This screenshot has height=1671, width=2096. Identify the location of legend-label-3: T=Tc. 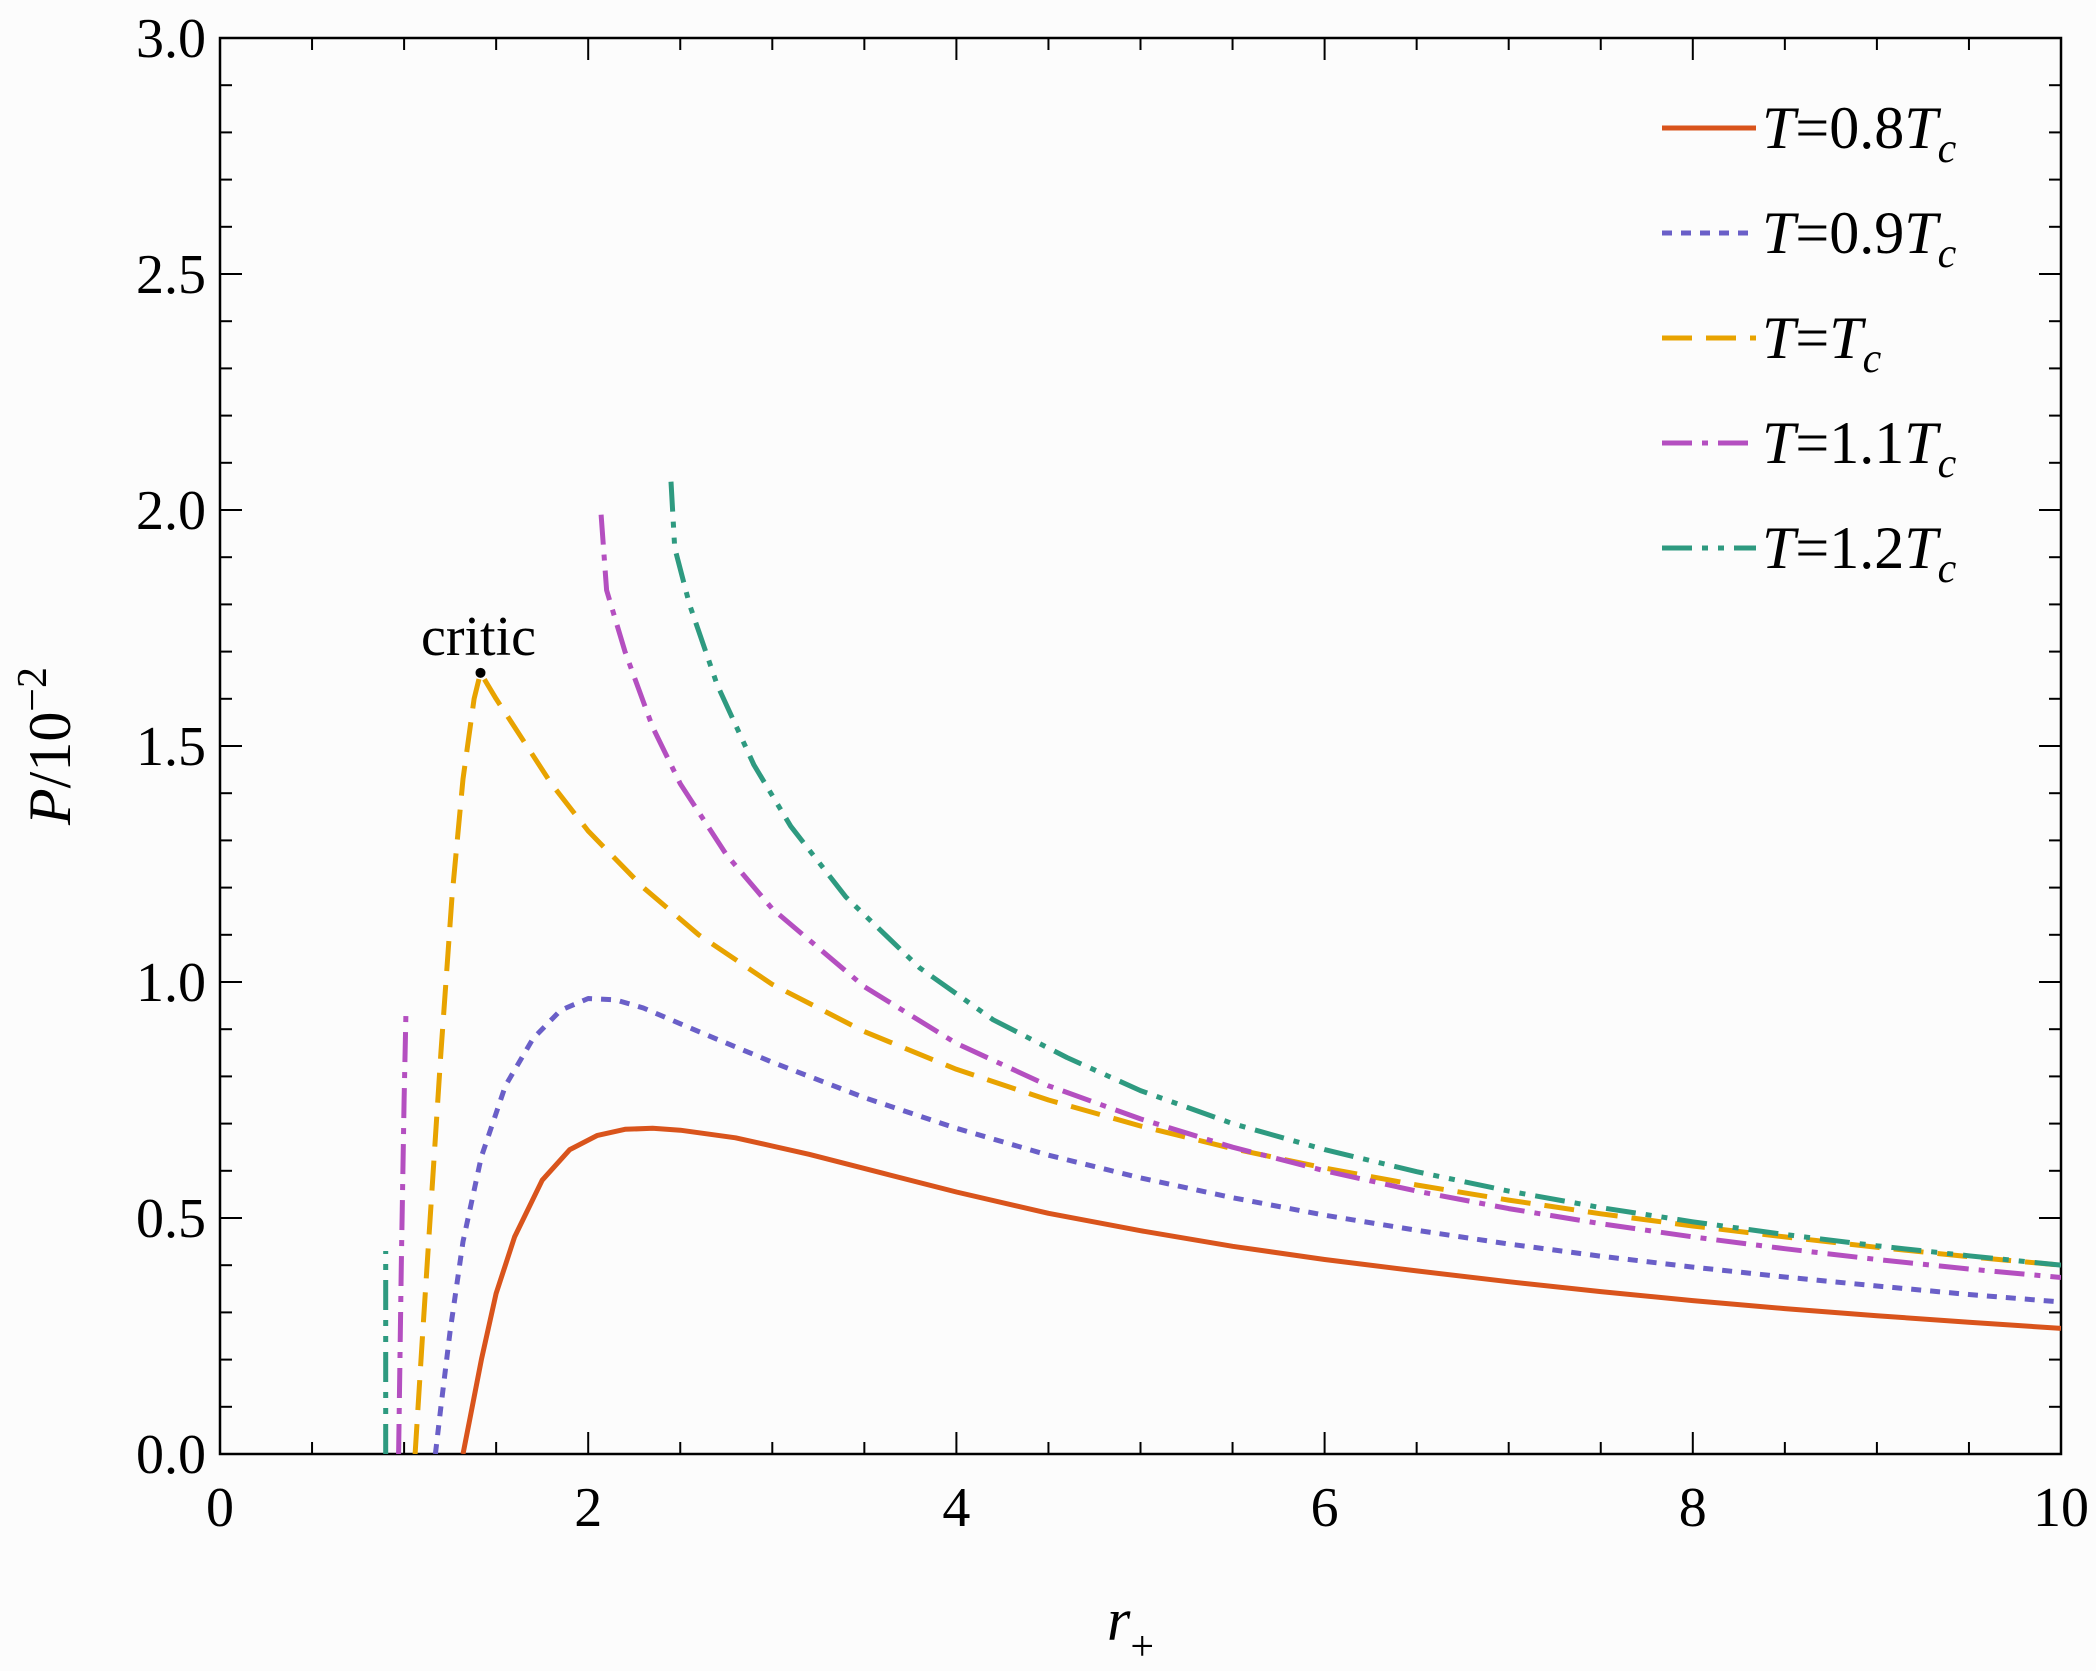
(1822, 343).